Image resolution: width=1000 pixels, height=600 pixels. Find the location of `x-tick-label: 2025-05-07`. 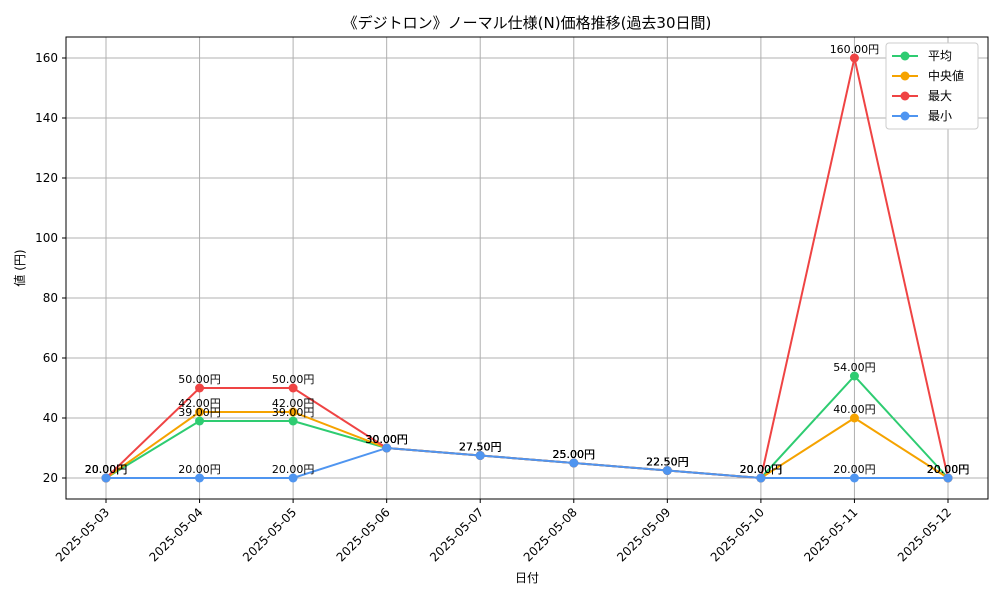

x-tick-label: 2025-05-07 is located at coordinates (456, 534).